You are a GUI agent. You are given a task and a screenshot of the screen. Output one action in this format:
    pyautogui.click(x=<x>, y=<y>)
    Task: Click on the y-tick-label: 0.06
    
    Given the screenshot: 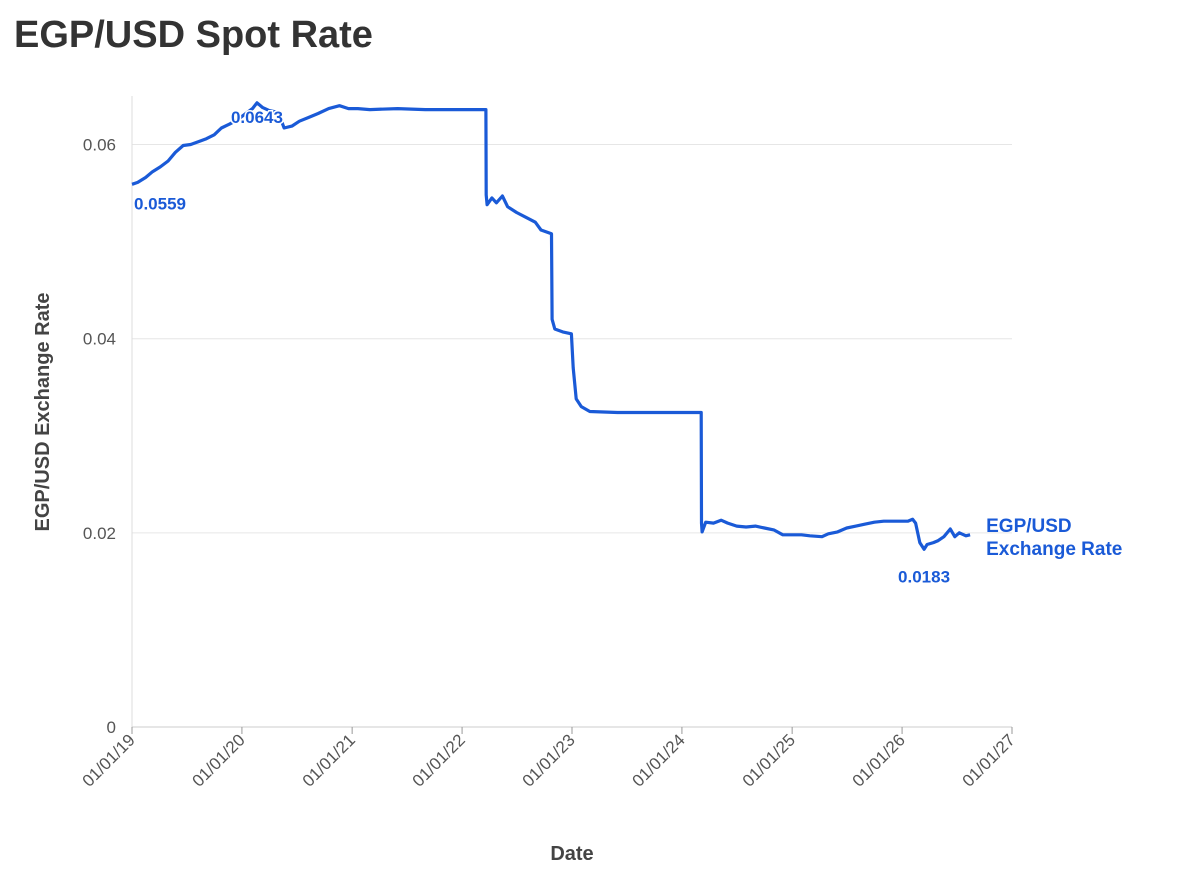 What is the action you would take?
    pyautogui.click(x=99, y=145)
    